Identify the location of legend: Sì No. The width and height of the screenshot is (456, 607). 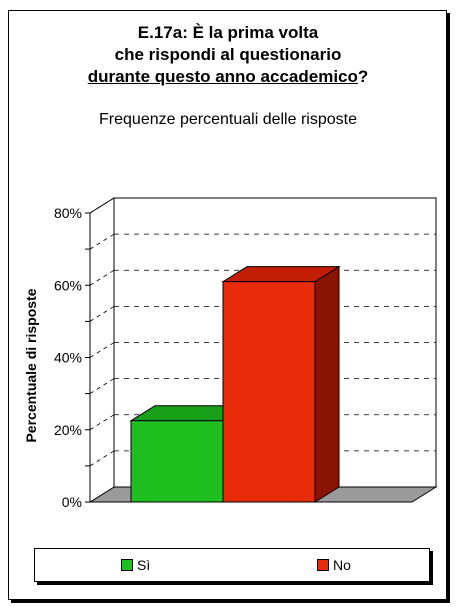
(232, 565).